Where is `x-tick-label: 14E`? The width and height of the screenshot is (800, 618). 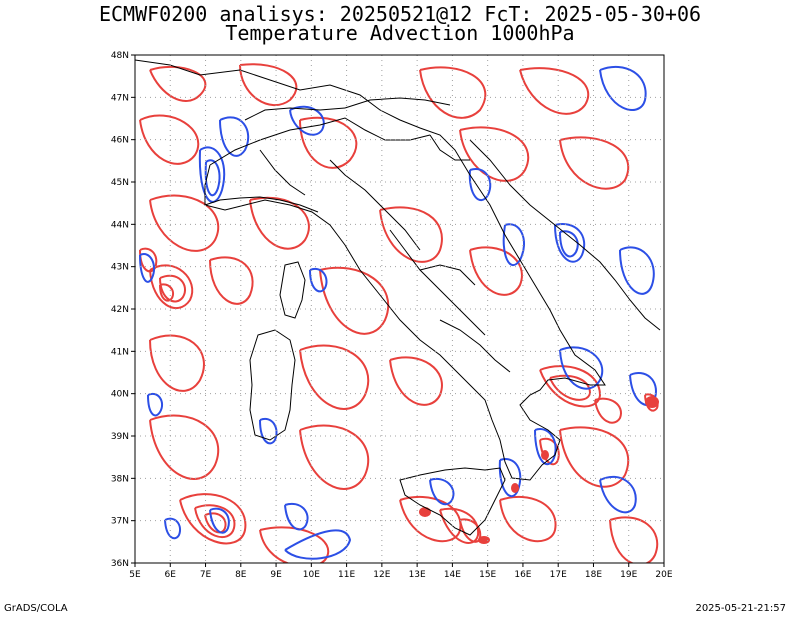 x-tick-label: 14E is located at coordinates (452, 575).